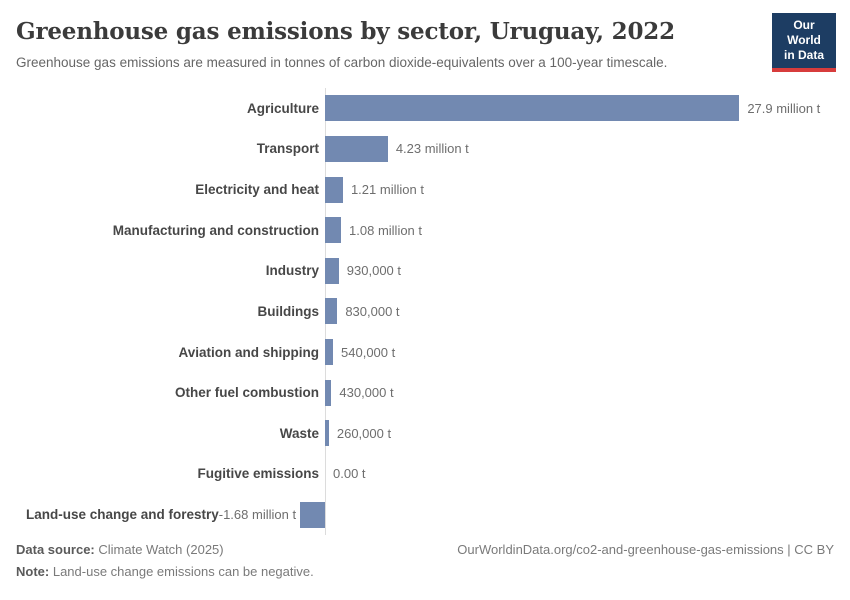  I want to click on category-label: Agriculture, so click(282, 108).